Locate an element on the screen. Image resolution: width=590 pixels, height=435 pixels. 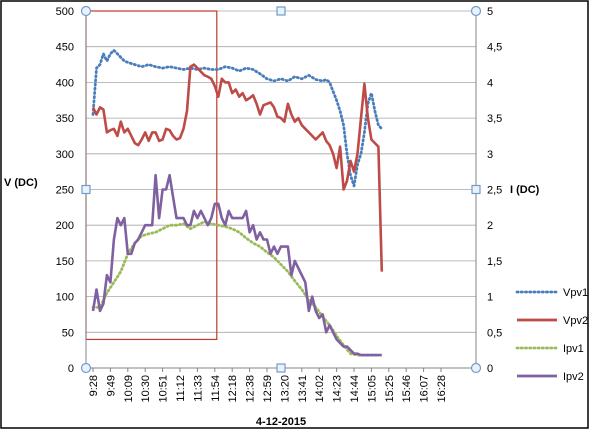
y-tick-label-right: 5 is located at coordinates (490, 12).